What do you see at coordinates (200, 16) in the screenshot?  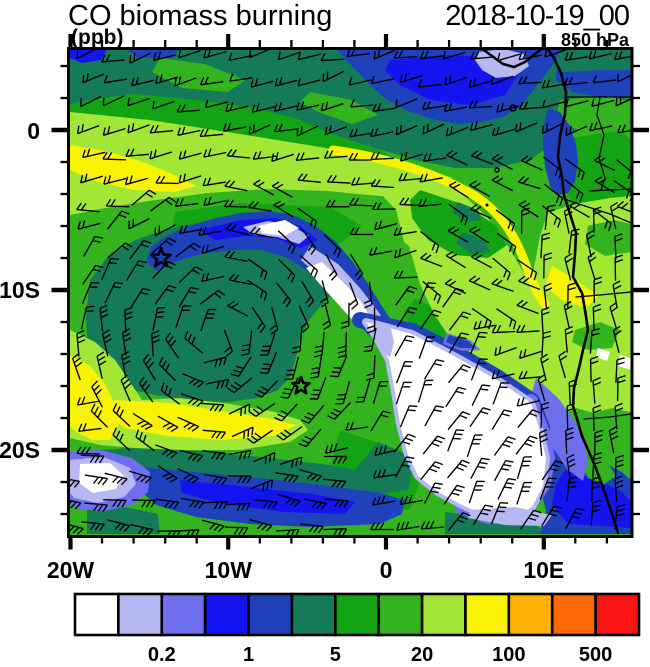 I see `svg-text: CO biomass burning` at bounding box center [200, 16].